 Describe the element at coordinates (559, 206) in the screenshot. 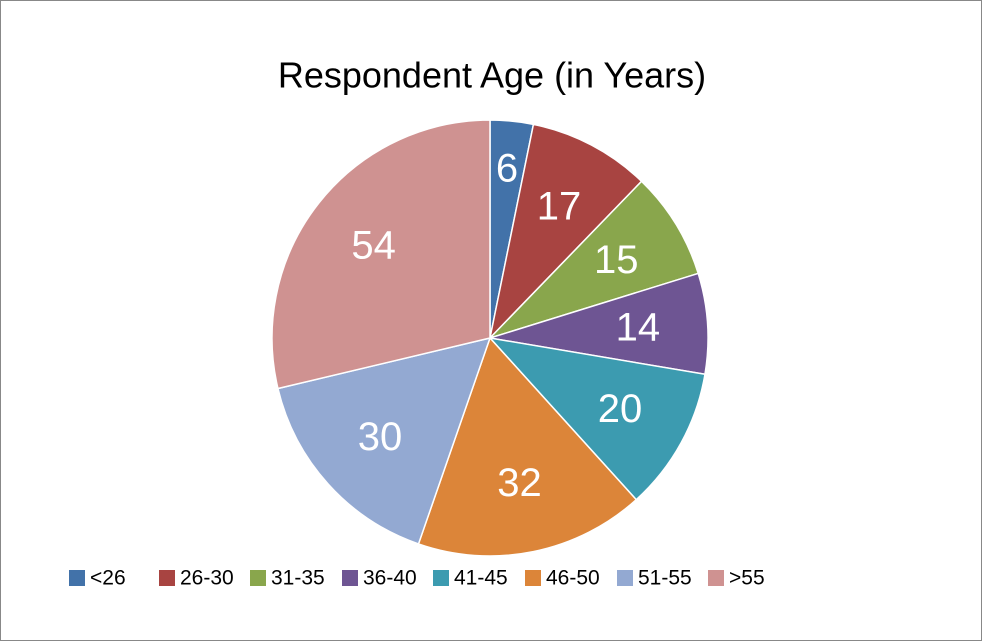

I see `data-label: 17` at that location.